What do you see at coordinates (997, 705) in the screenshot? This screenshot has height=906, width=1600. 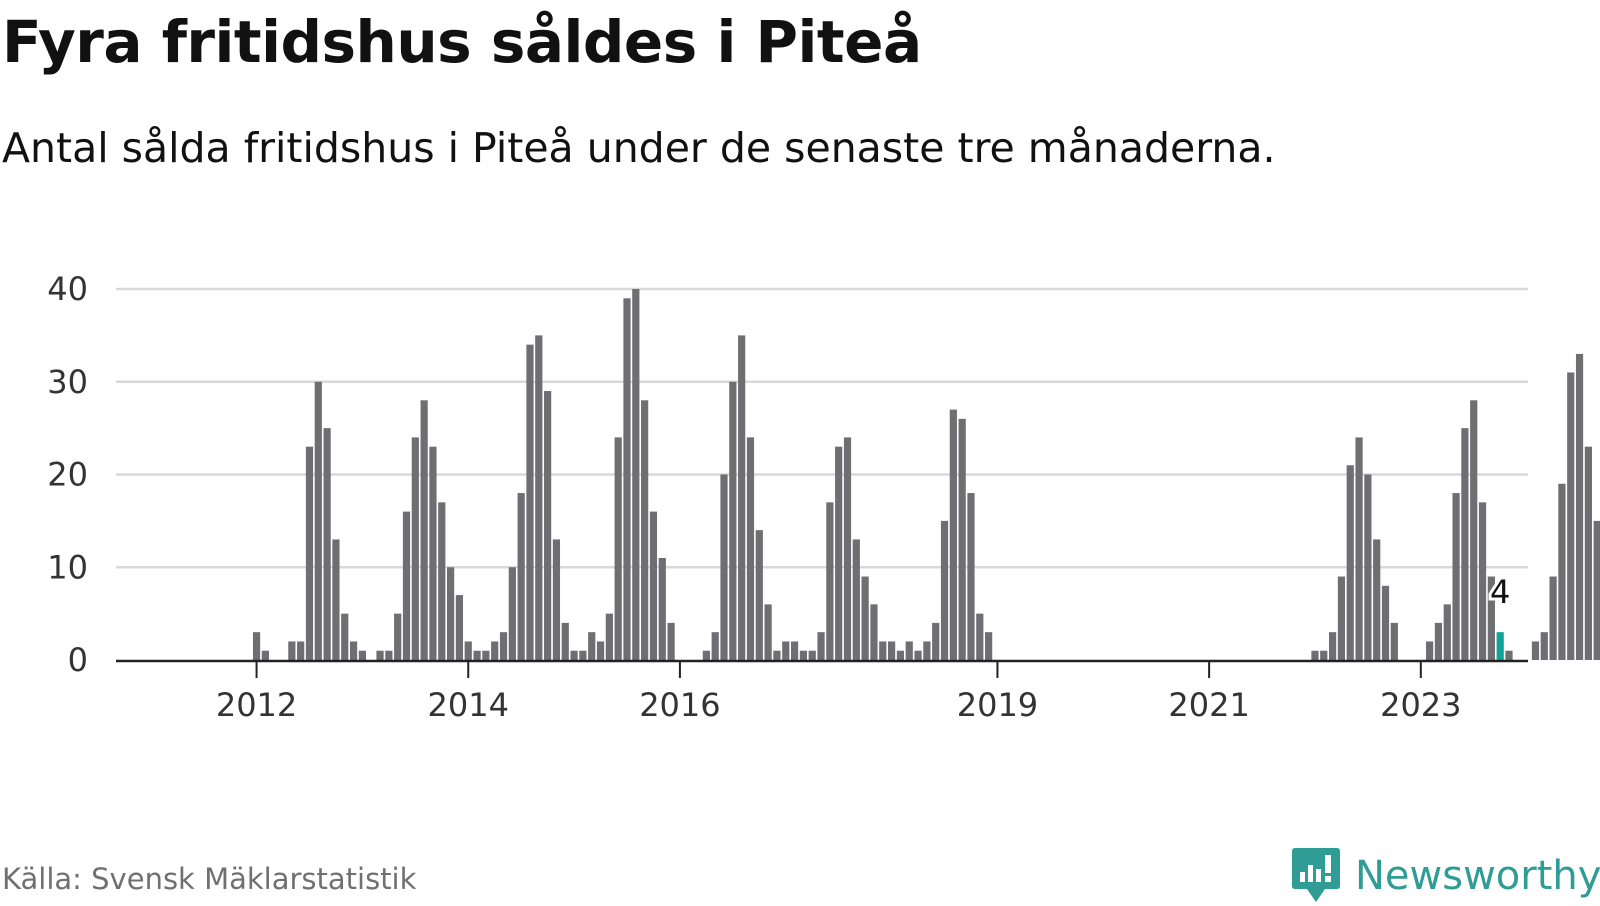 I see `x-tick-label: 2019` at bounding box center [997, 705].